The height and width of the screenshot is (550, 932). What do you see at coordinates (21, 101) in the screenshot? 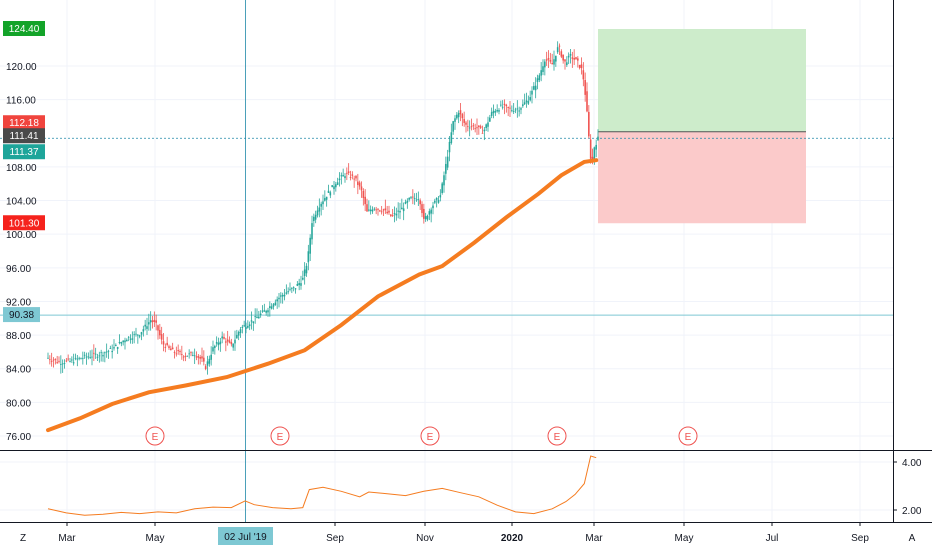
I see `price-tick-label: 116.00` at bounding box center [21, 101].